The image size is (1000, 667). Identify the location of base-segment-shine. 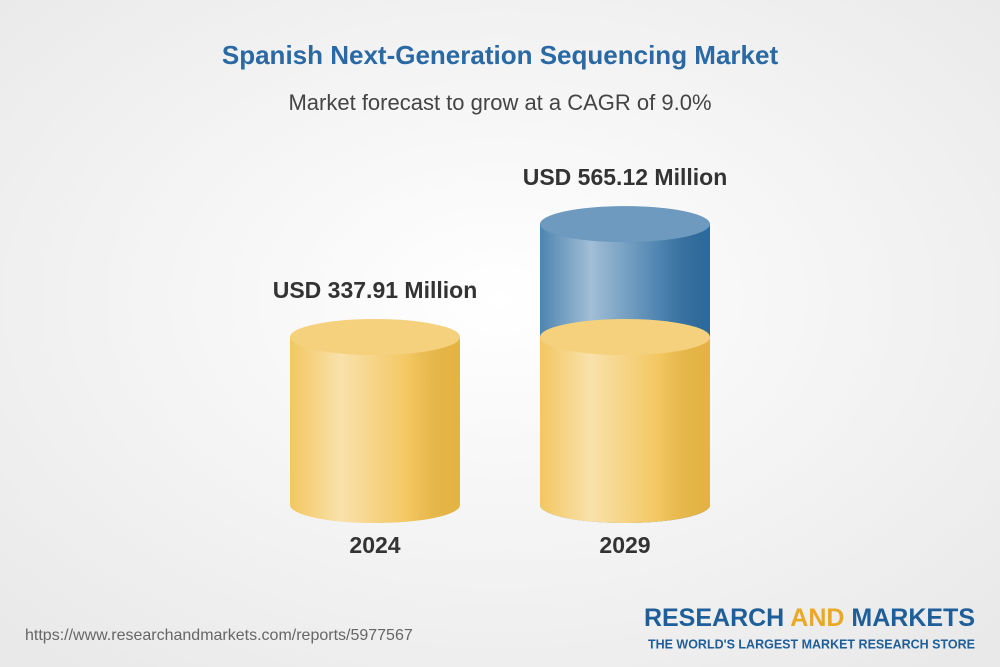
(625, 421).